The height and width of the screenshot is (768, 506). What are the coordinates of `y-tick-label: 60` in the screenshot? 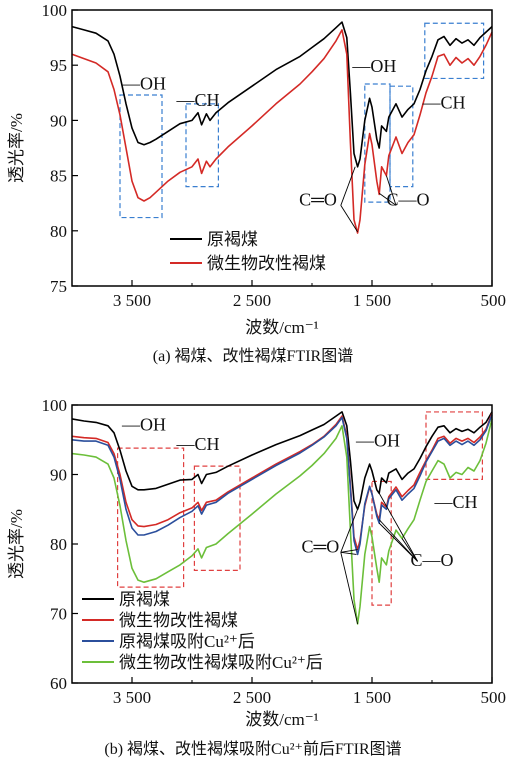 It's located at (58, 683).